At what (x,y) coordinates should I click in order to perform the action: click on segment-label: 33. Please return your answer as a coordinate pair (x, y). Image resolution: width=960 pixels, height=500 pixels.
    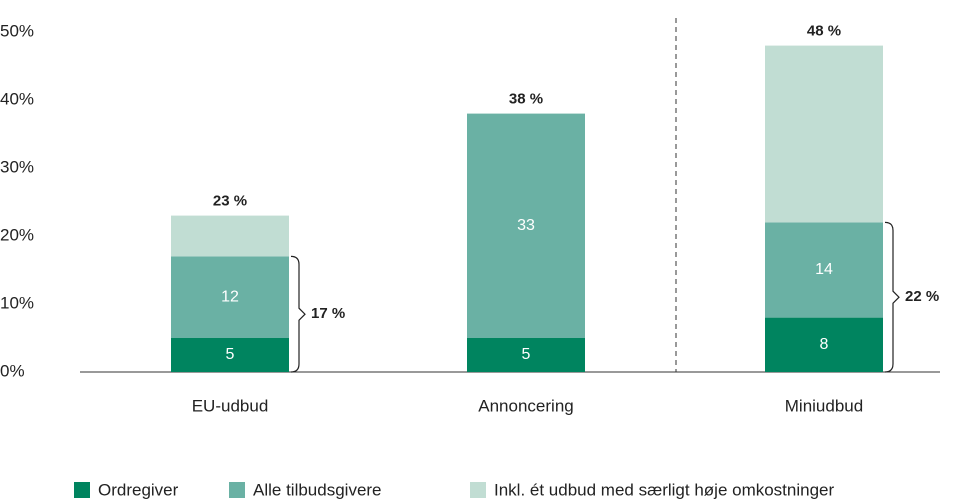
    Looking at the image, I should click on (526, 225).